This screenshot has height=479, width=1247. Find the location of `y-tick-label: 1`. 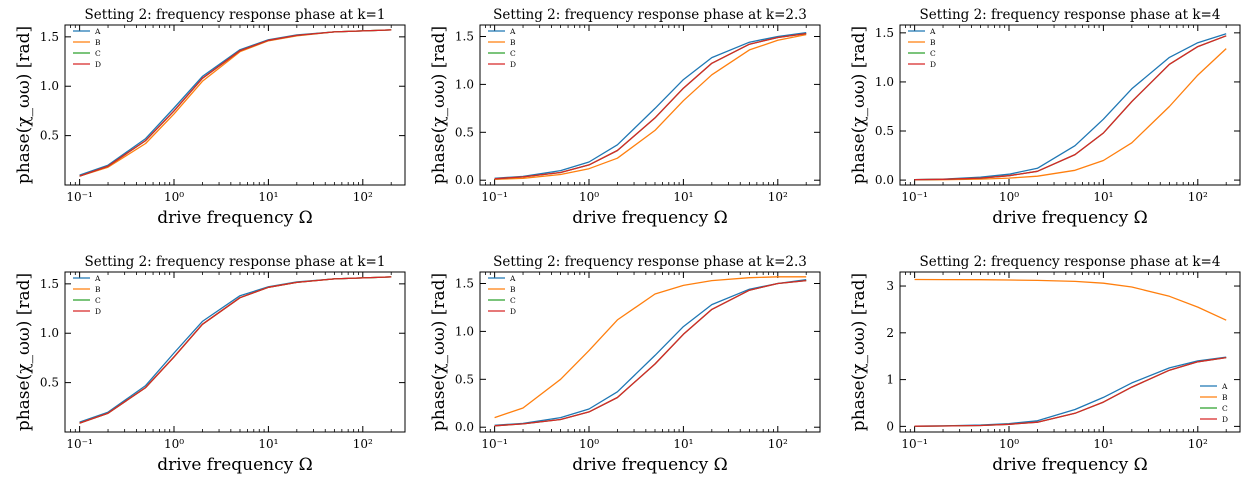

y-tick-label: 1 is located at coordinates (890, 380).